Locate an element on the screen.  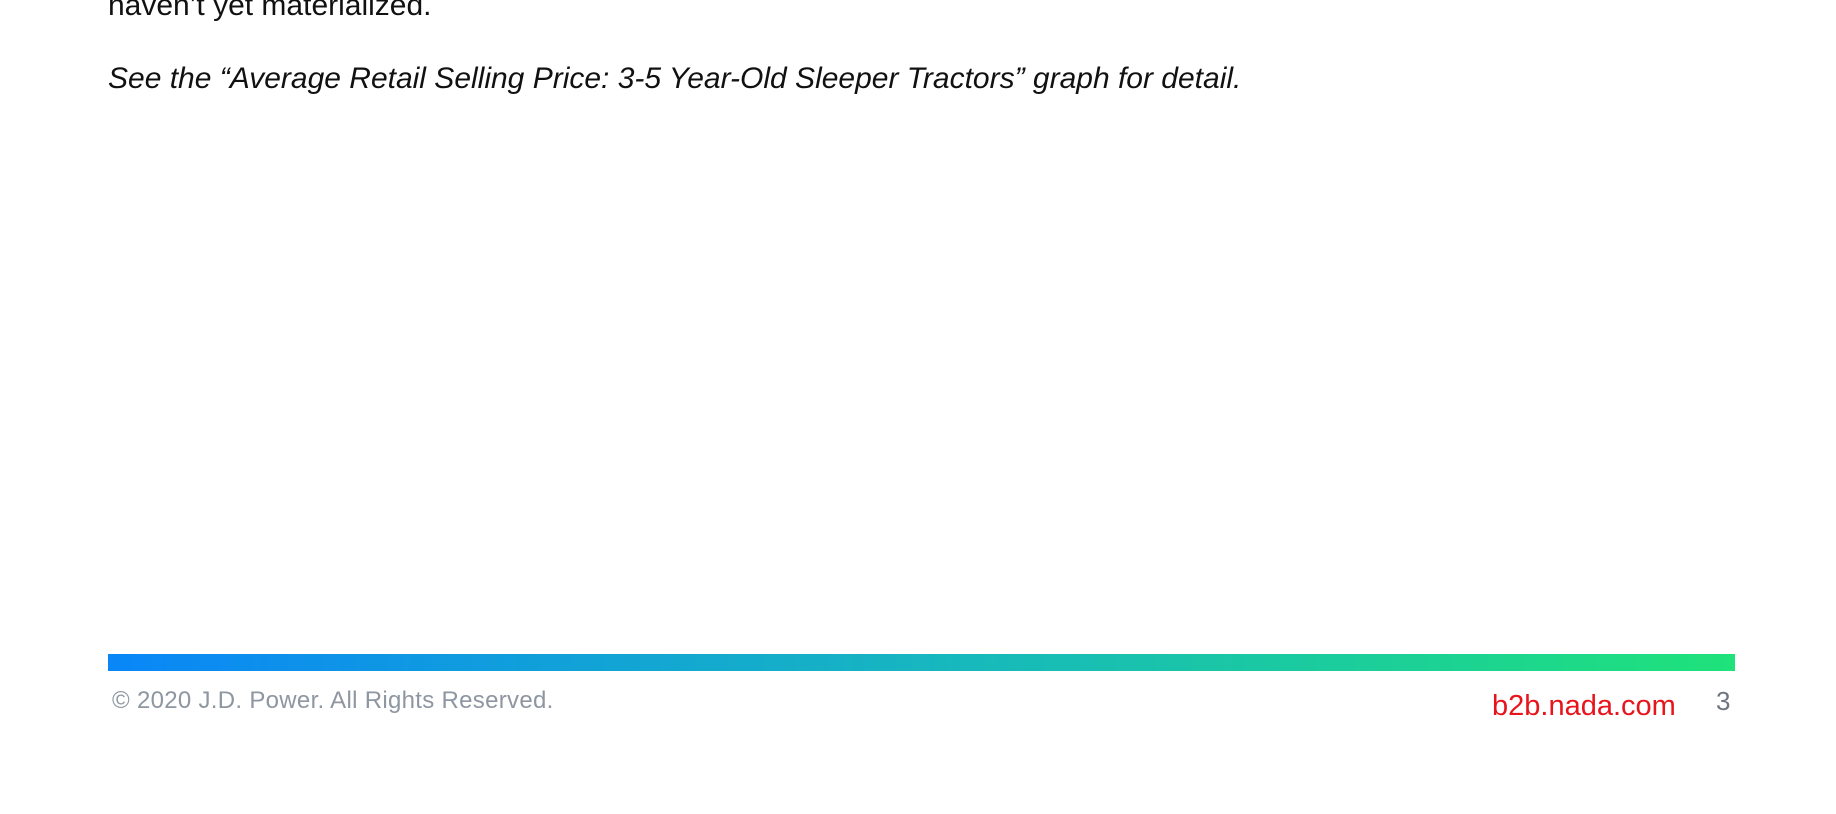
website-link: b2b.nada.com is located at coordinates (1584, 706).